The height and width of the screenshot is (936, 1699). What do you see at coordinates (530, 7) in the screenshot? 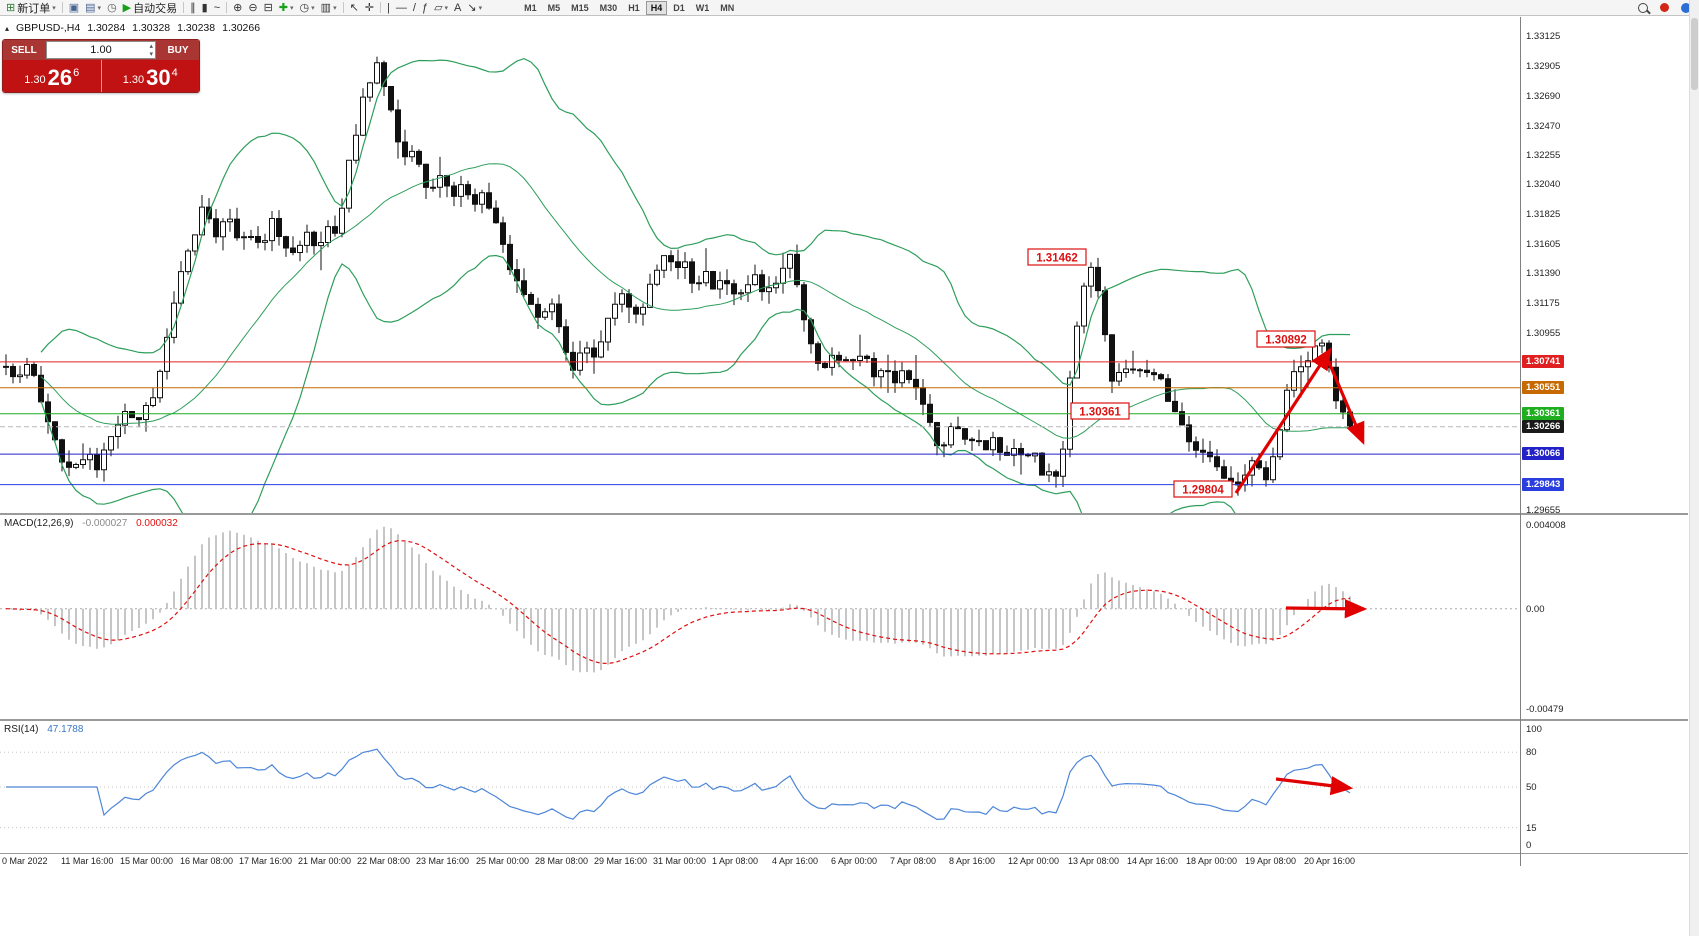
I see `timeframe-button-m1: M1` at bounding box center [530, 7].